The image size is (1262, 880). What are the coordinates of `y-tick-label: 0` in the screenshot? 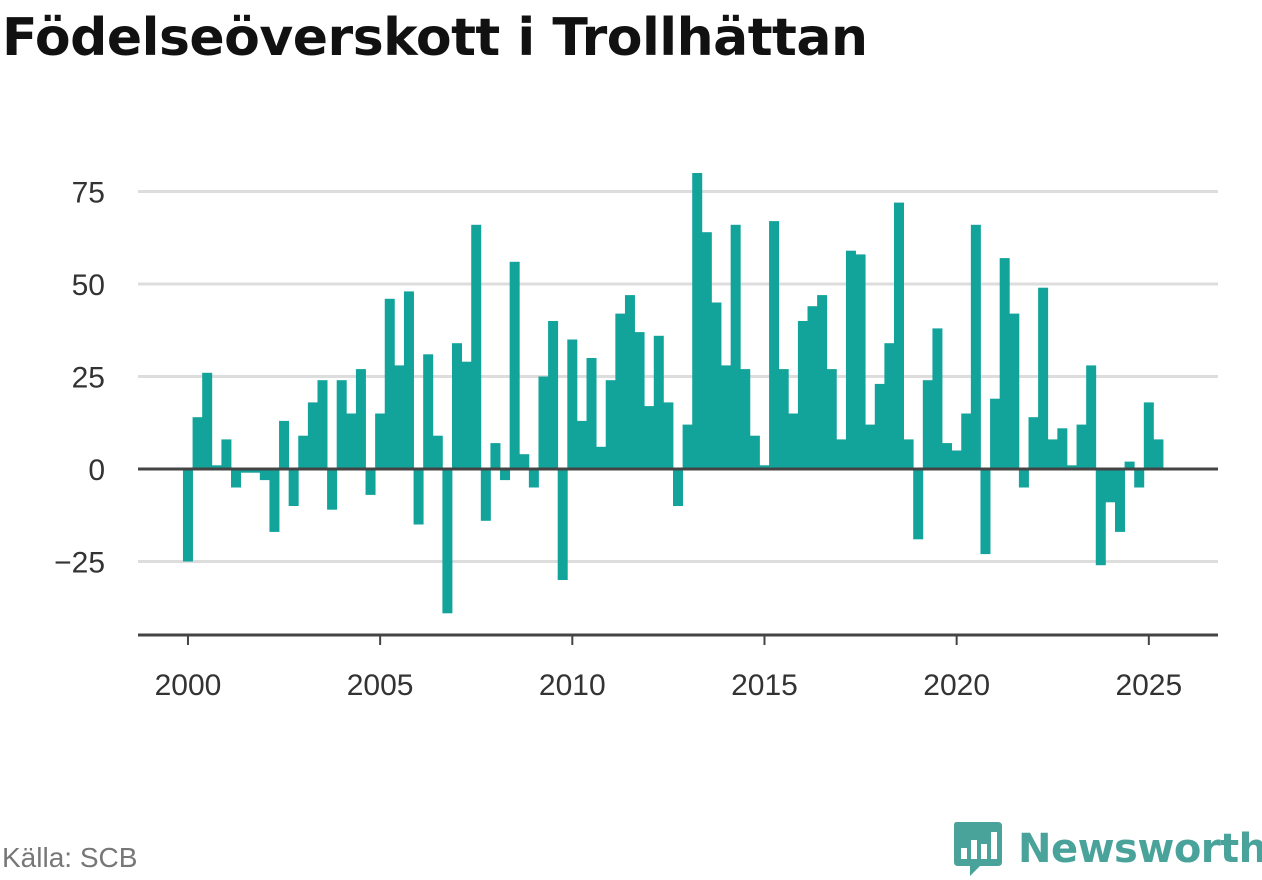 It's located at (96, 470).